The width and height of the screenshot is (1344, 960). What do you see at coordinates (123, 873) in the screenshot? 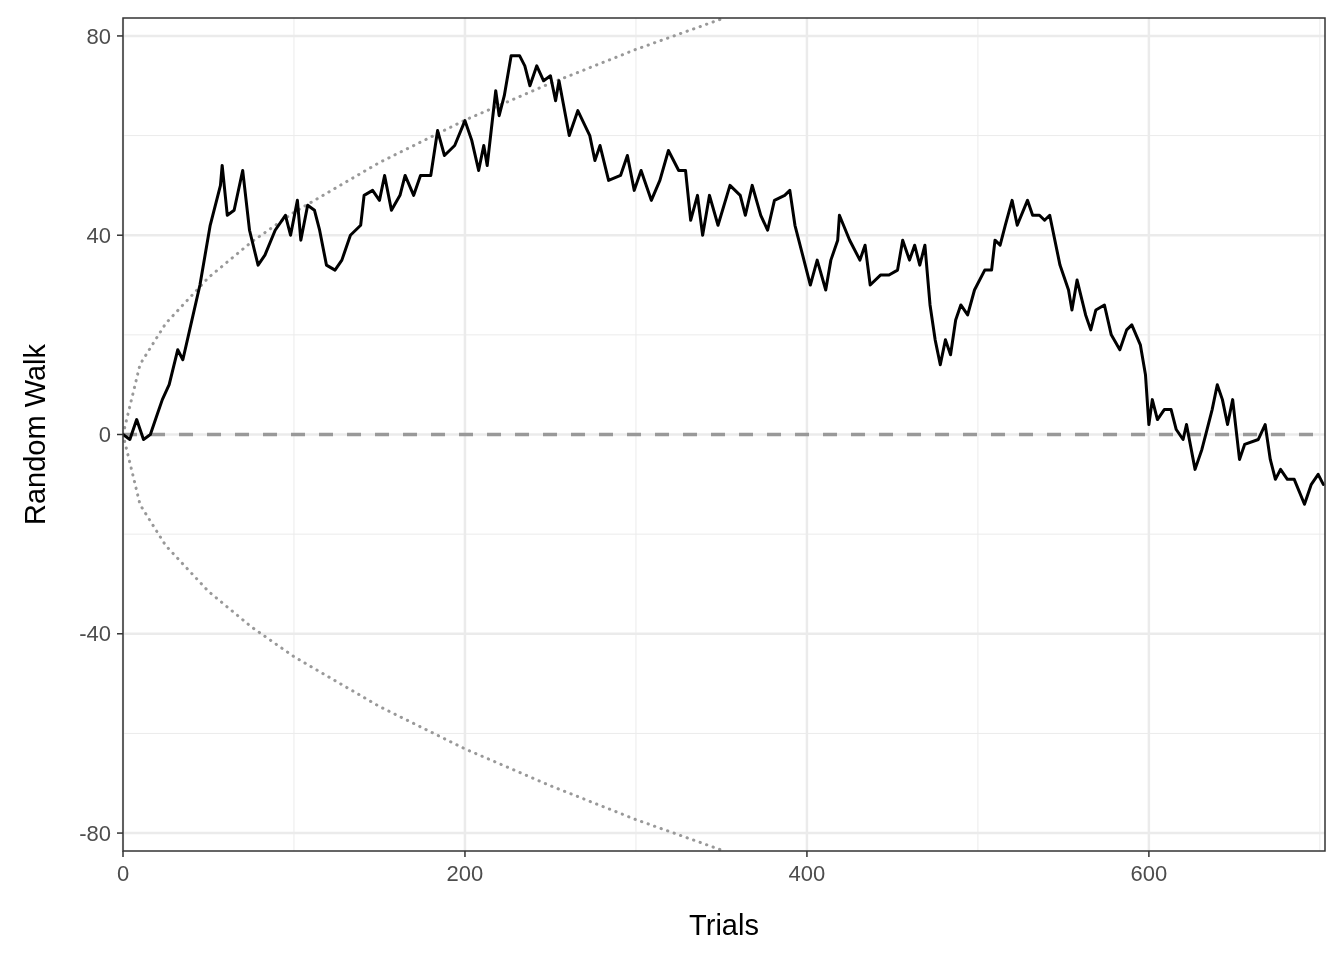
I see `x-tick-label: 0` at bounding box center [123, 873].